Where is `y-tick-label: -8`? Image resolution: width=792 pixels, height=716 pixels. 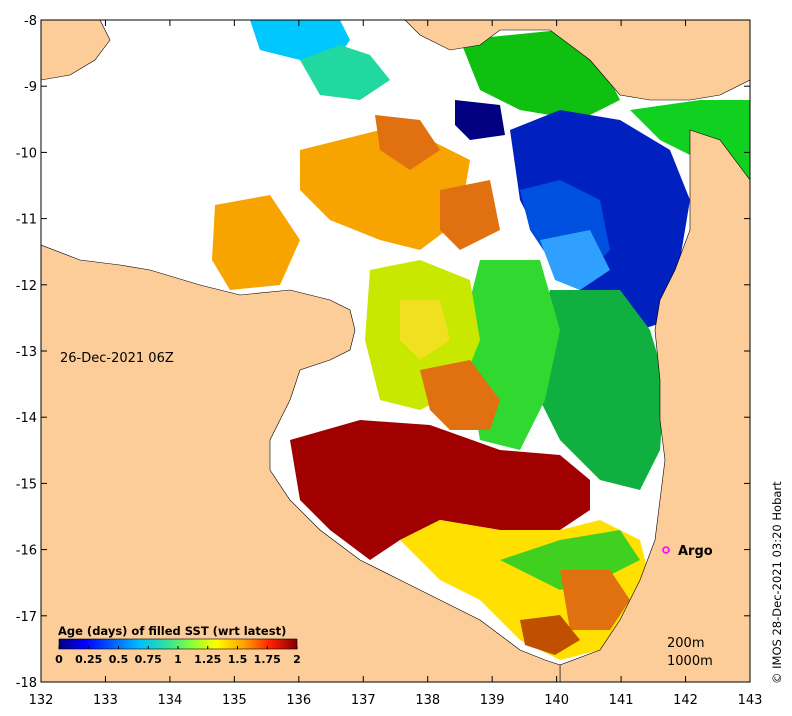 y-tick-label: -8 is located at coordinates (30, 21).